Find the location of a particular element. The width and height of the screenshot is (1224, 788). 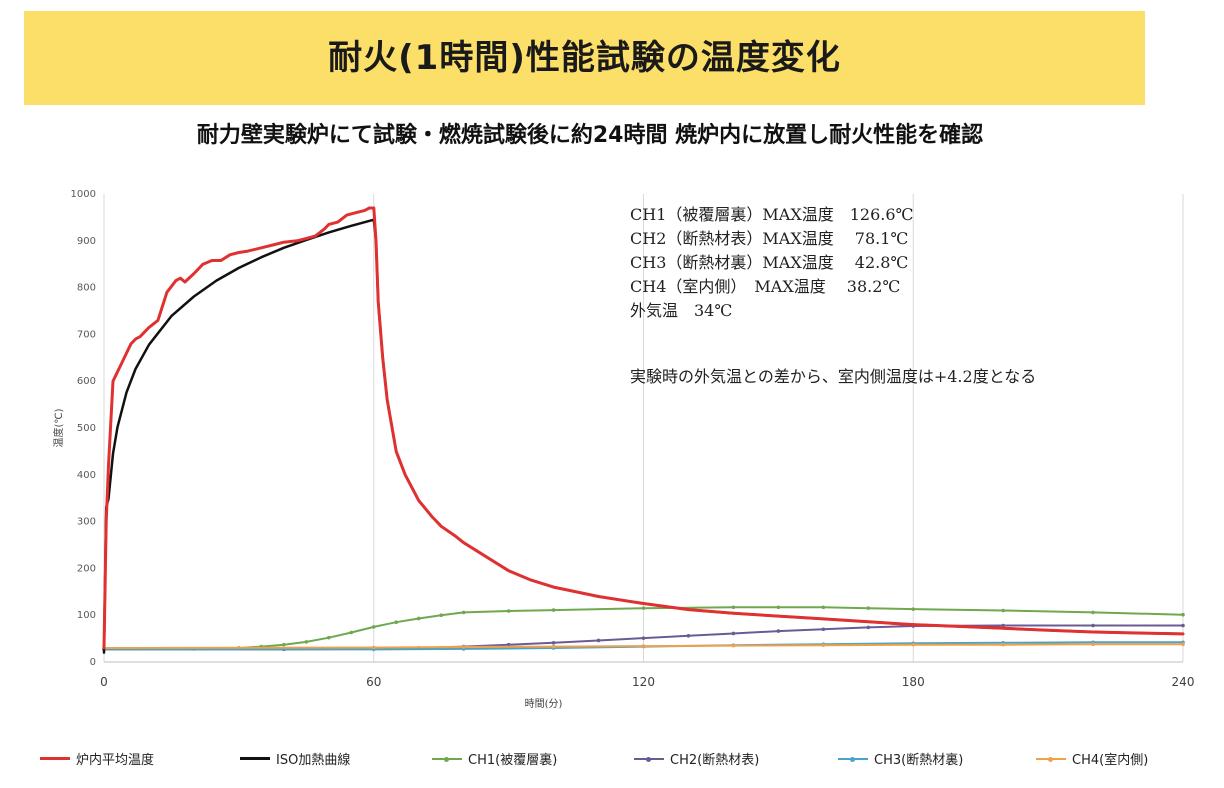

annotation-line: CH3（断熱材裏）MAX温度 42.8℃ is located at coordinates (769, 262).